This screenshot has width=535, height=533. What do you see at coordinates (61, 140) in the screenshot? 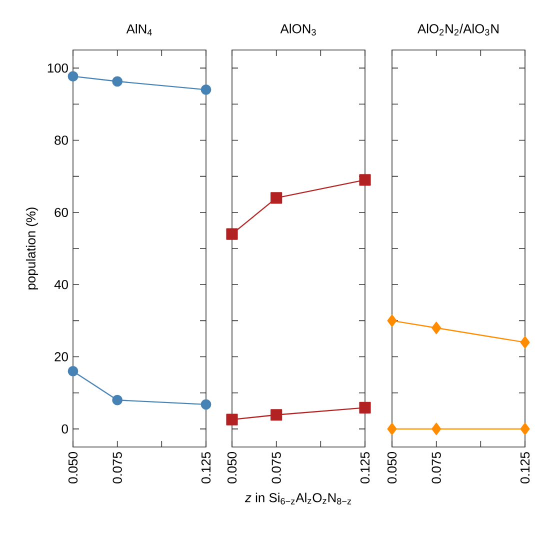
I see `y-tick-label: 80` at bounding box center [61, 140].